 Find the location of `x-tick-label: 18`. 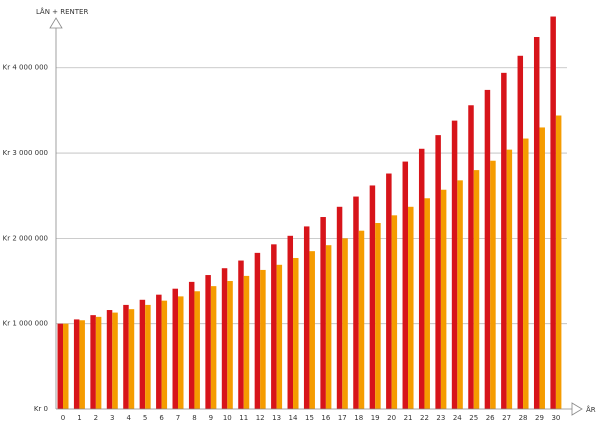

x-tick-label: 18 is located at coordinates (358, 418).